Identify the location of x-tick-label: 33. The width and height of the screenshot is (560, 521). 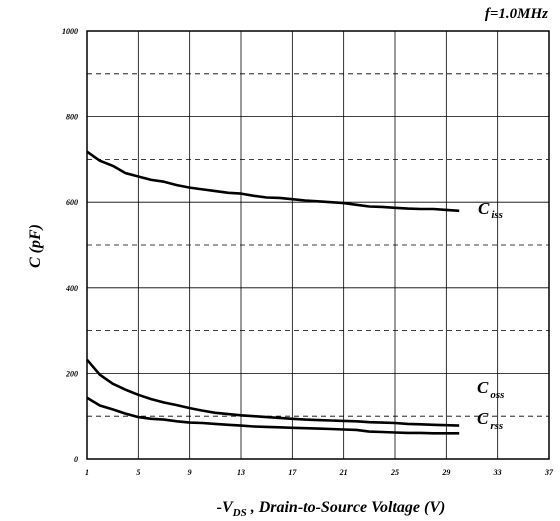
(497, 472).